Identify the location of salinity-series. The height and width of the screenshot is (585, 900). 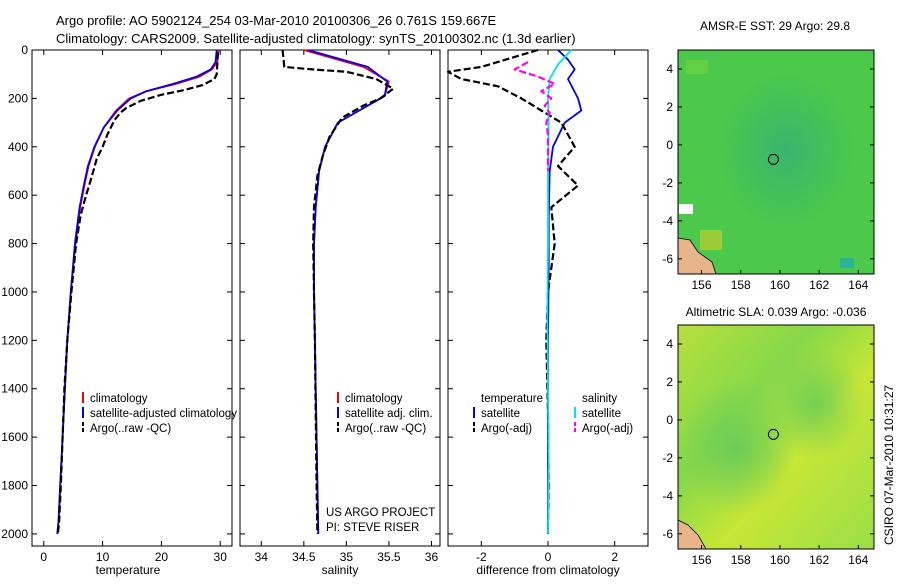
(338, 291).